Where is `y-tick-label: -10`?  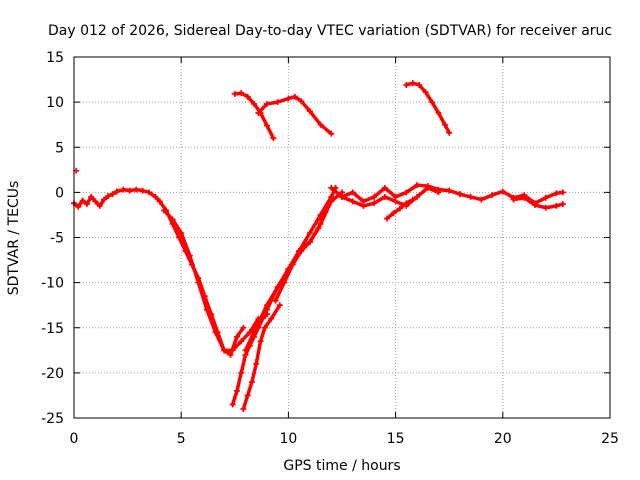 y-tick-label: -10 is located at coordinates (52, 284).